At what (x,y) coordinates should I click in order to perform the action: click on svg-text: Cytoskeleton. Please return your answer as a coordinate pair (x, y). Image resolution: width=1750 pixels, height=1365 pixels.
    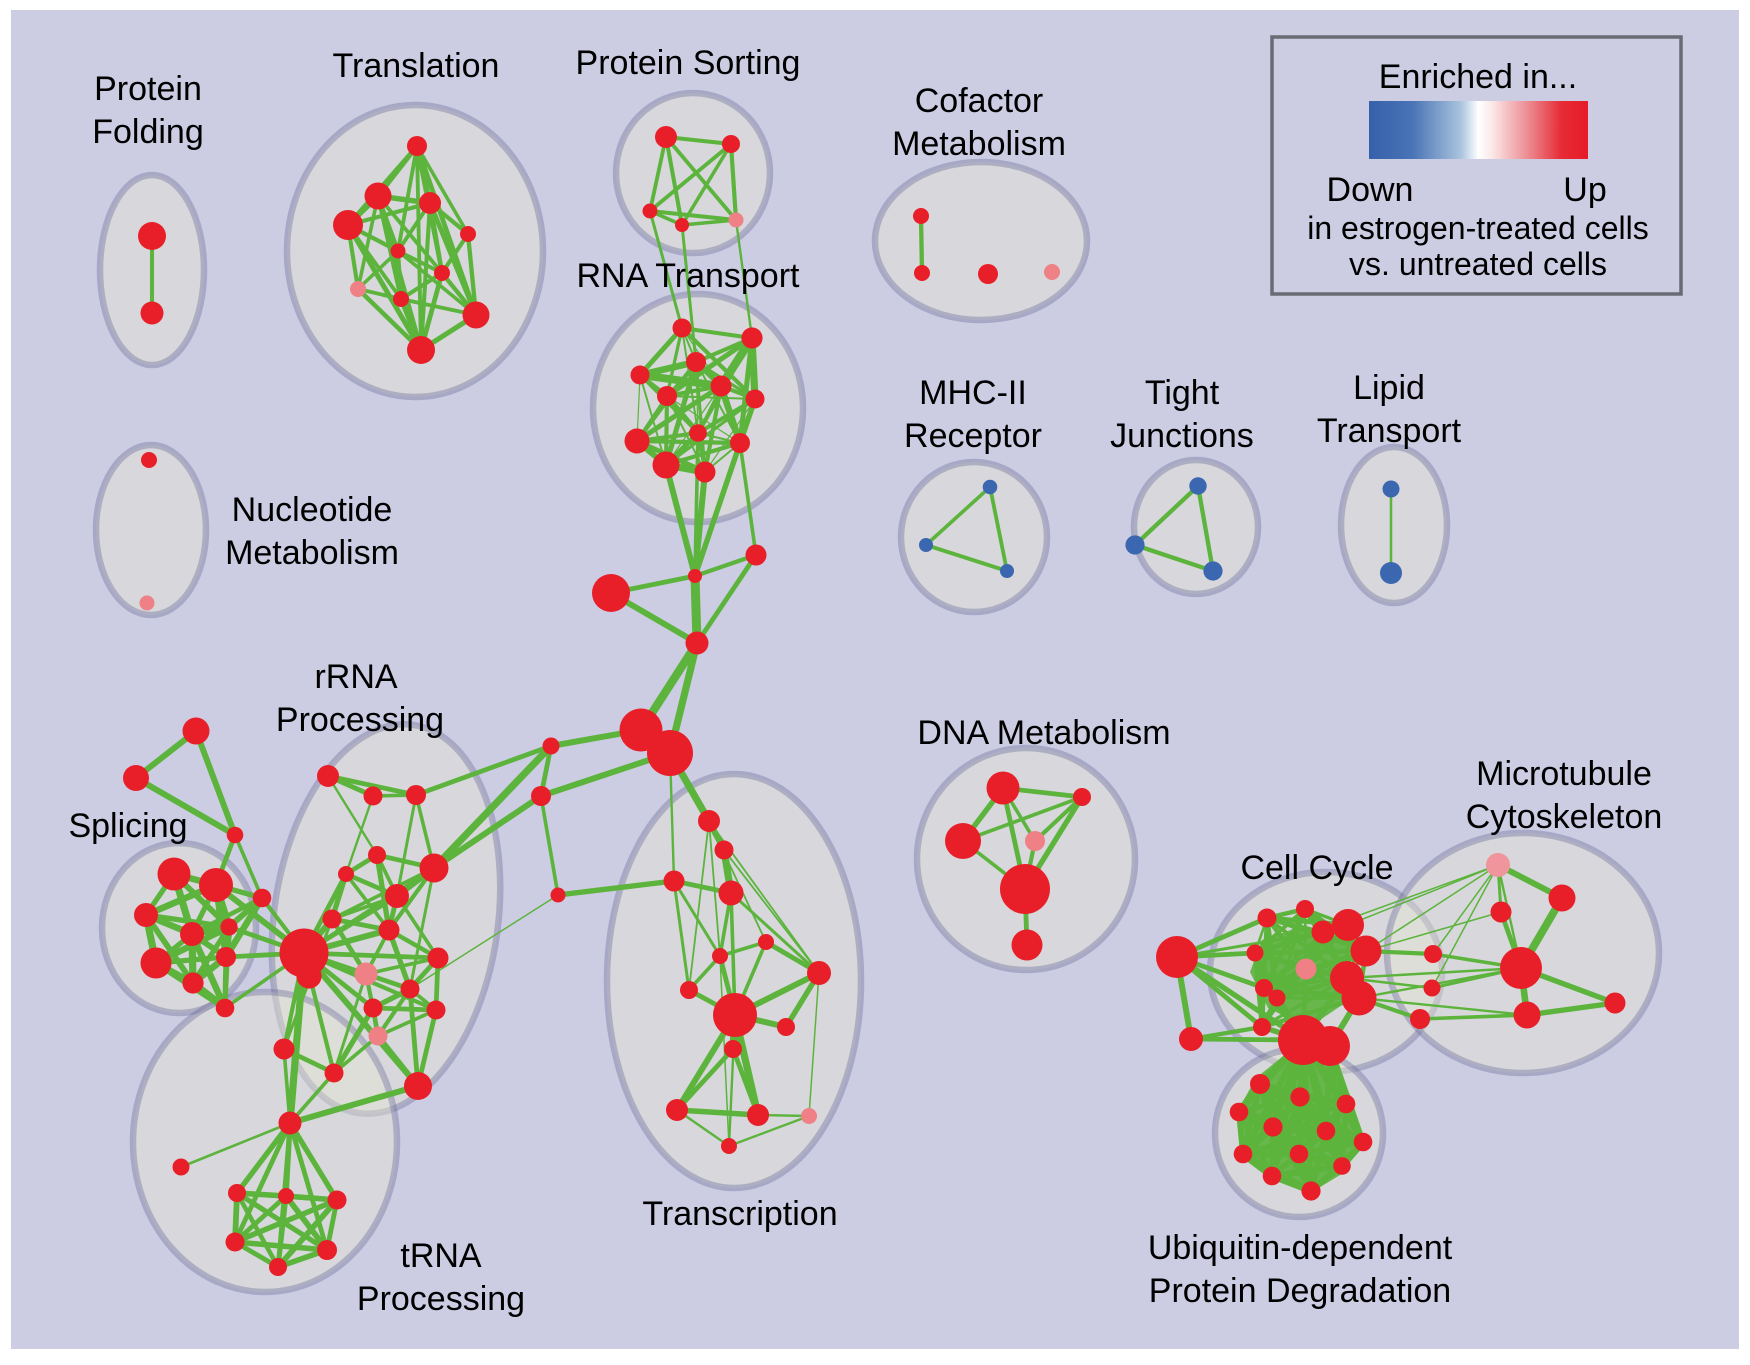
    Looking at the image, I should click on (1564, 817).